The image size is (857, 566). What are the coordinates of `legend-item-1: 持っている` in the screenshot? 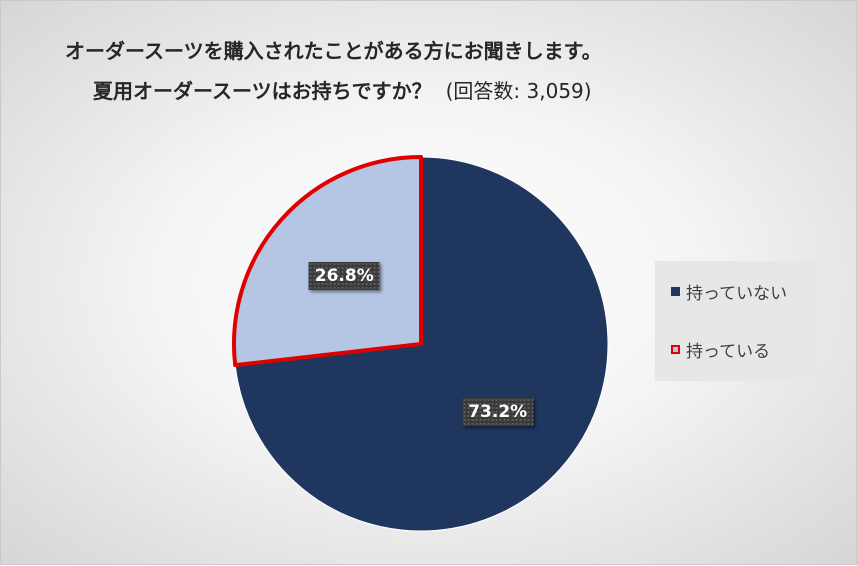 It's located at (720, 349).